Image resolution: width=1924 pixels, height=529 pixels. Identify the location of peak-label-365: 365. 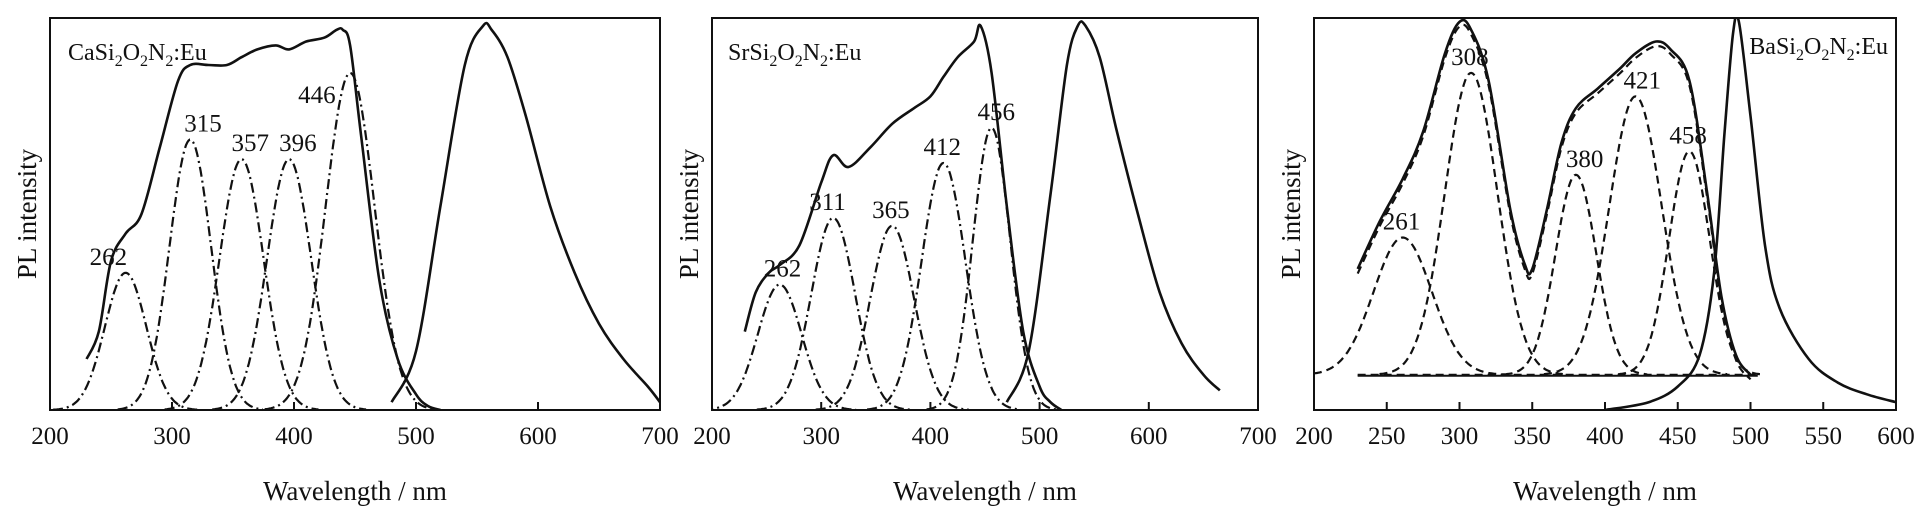
(891, 210).